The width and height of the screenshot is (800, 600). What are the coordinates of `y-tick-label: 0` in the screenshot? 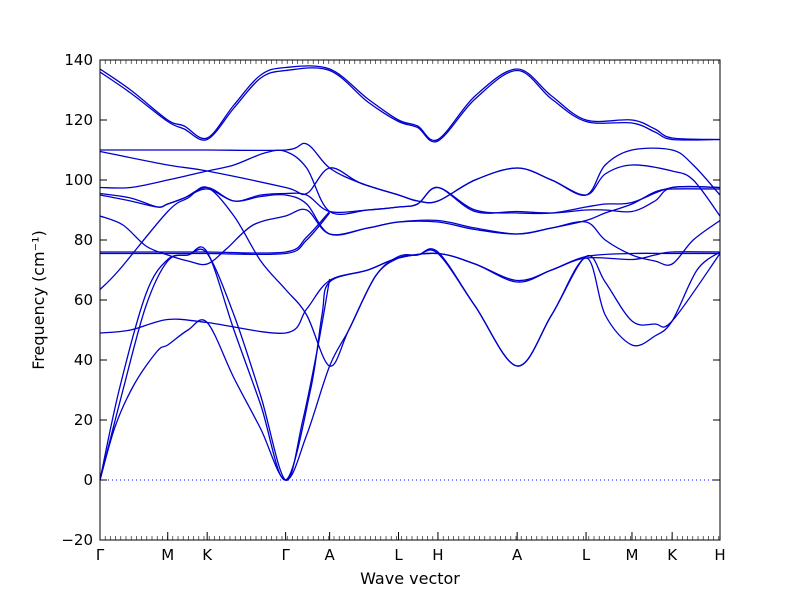 It's located at (88, 480).